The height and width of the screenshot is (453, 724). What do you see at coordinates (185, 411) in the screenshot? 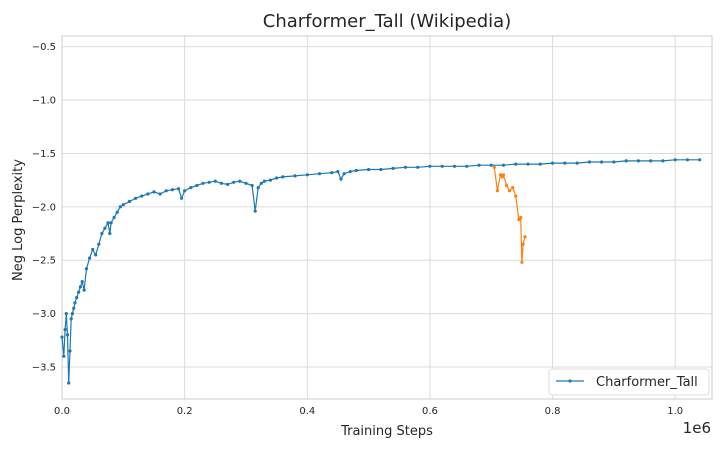
I see `x-tick-label: 0.2` at bounding box center [185, 411].